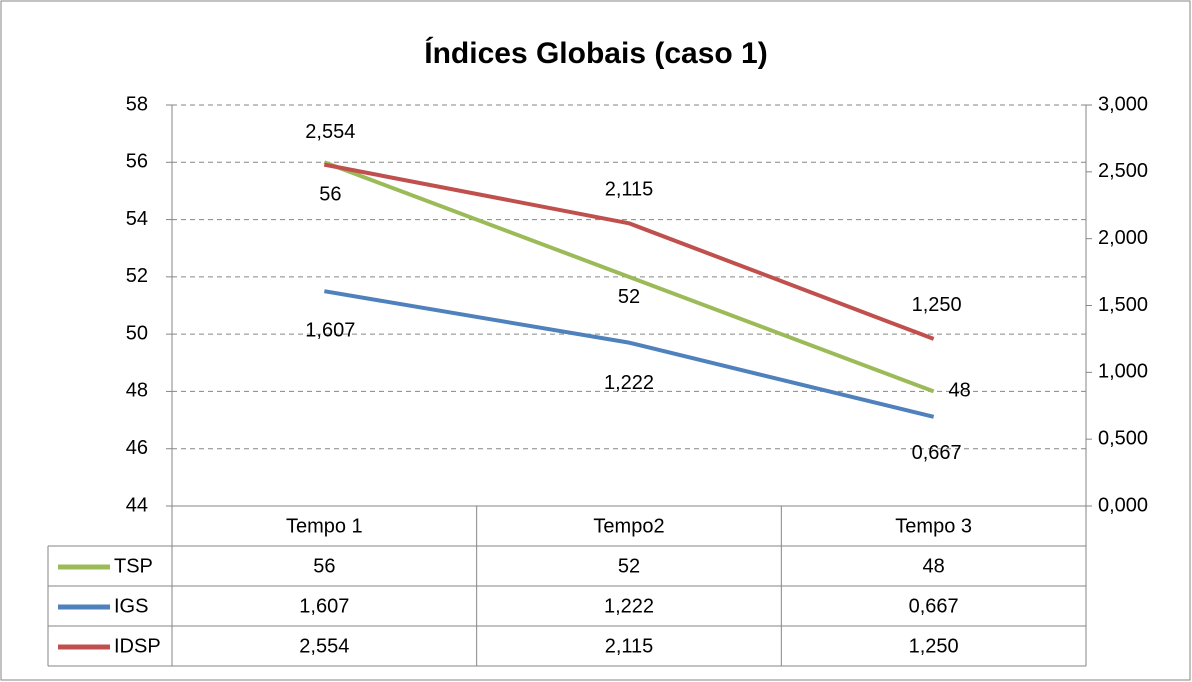 This screenshot has width=1192, height=682. I want to click on chart-title: Índices Globais (caso 1), so click(595, 53).